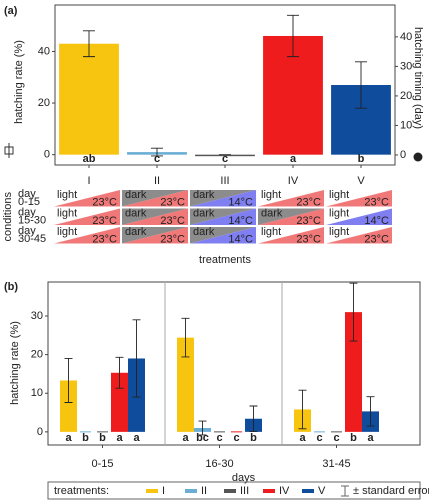 This screenshot has width=429, height=500. I want to click on y2-axis-label: hatching timing (day), so click(418, 78).